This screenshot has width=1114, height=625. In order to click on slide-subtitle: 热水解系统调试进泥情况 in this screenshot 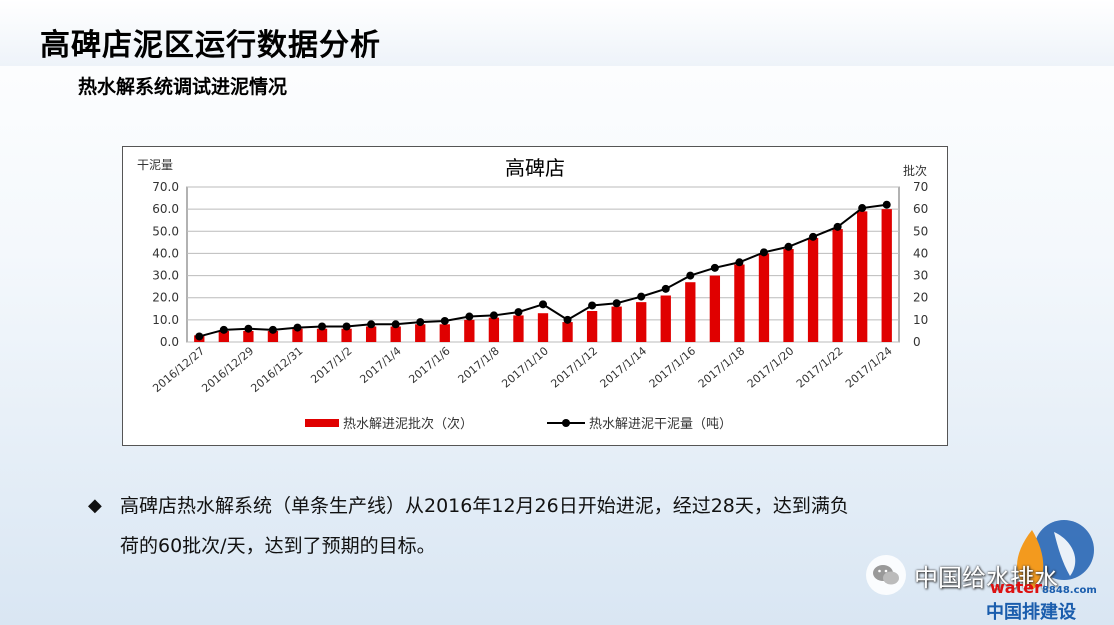, I will do `click(183, 87)`.